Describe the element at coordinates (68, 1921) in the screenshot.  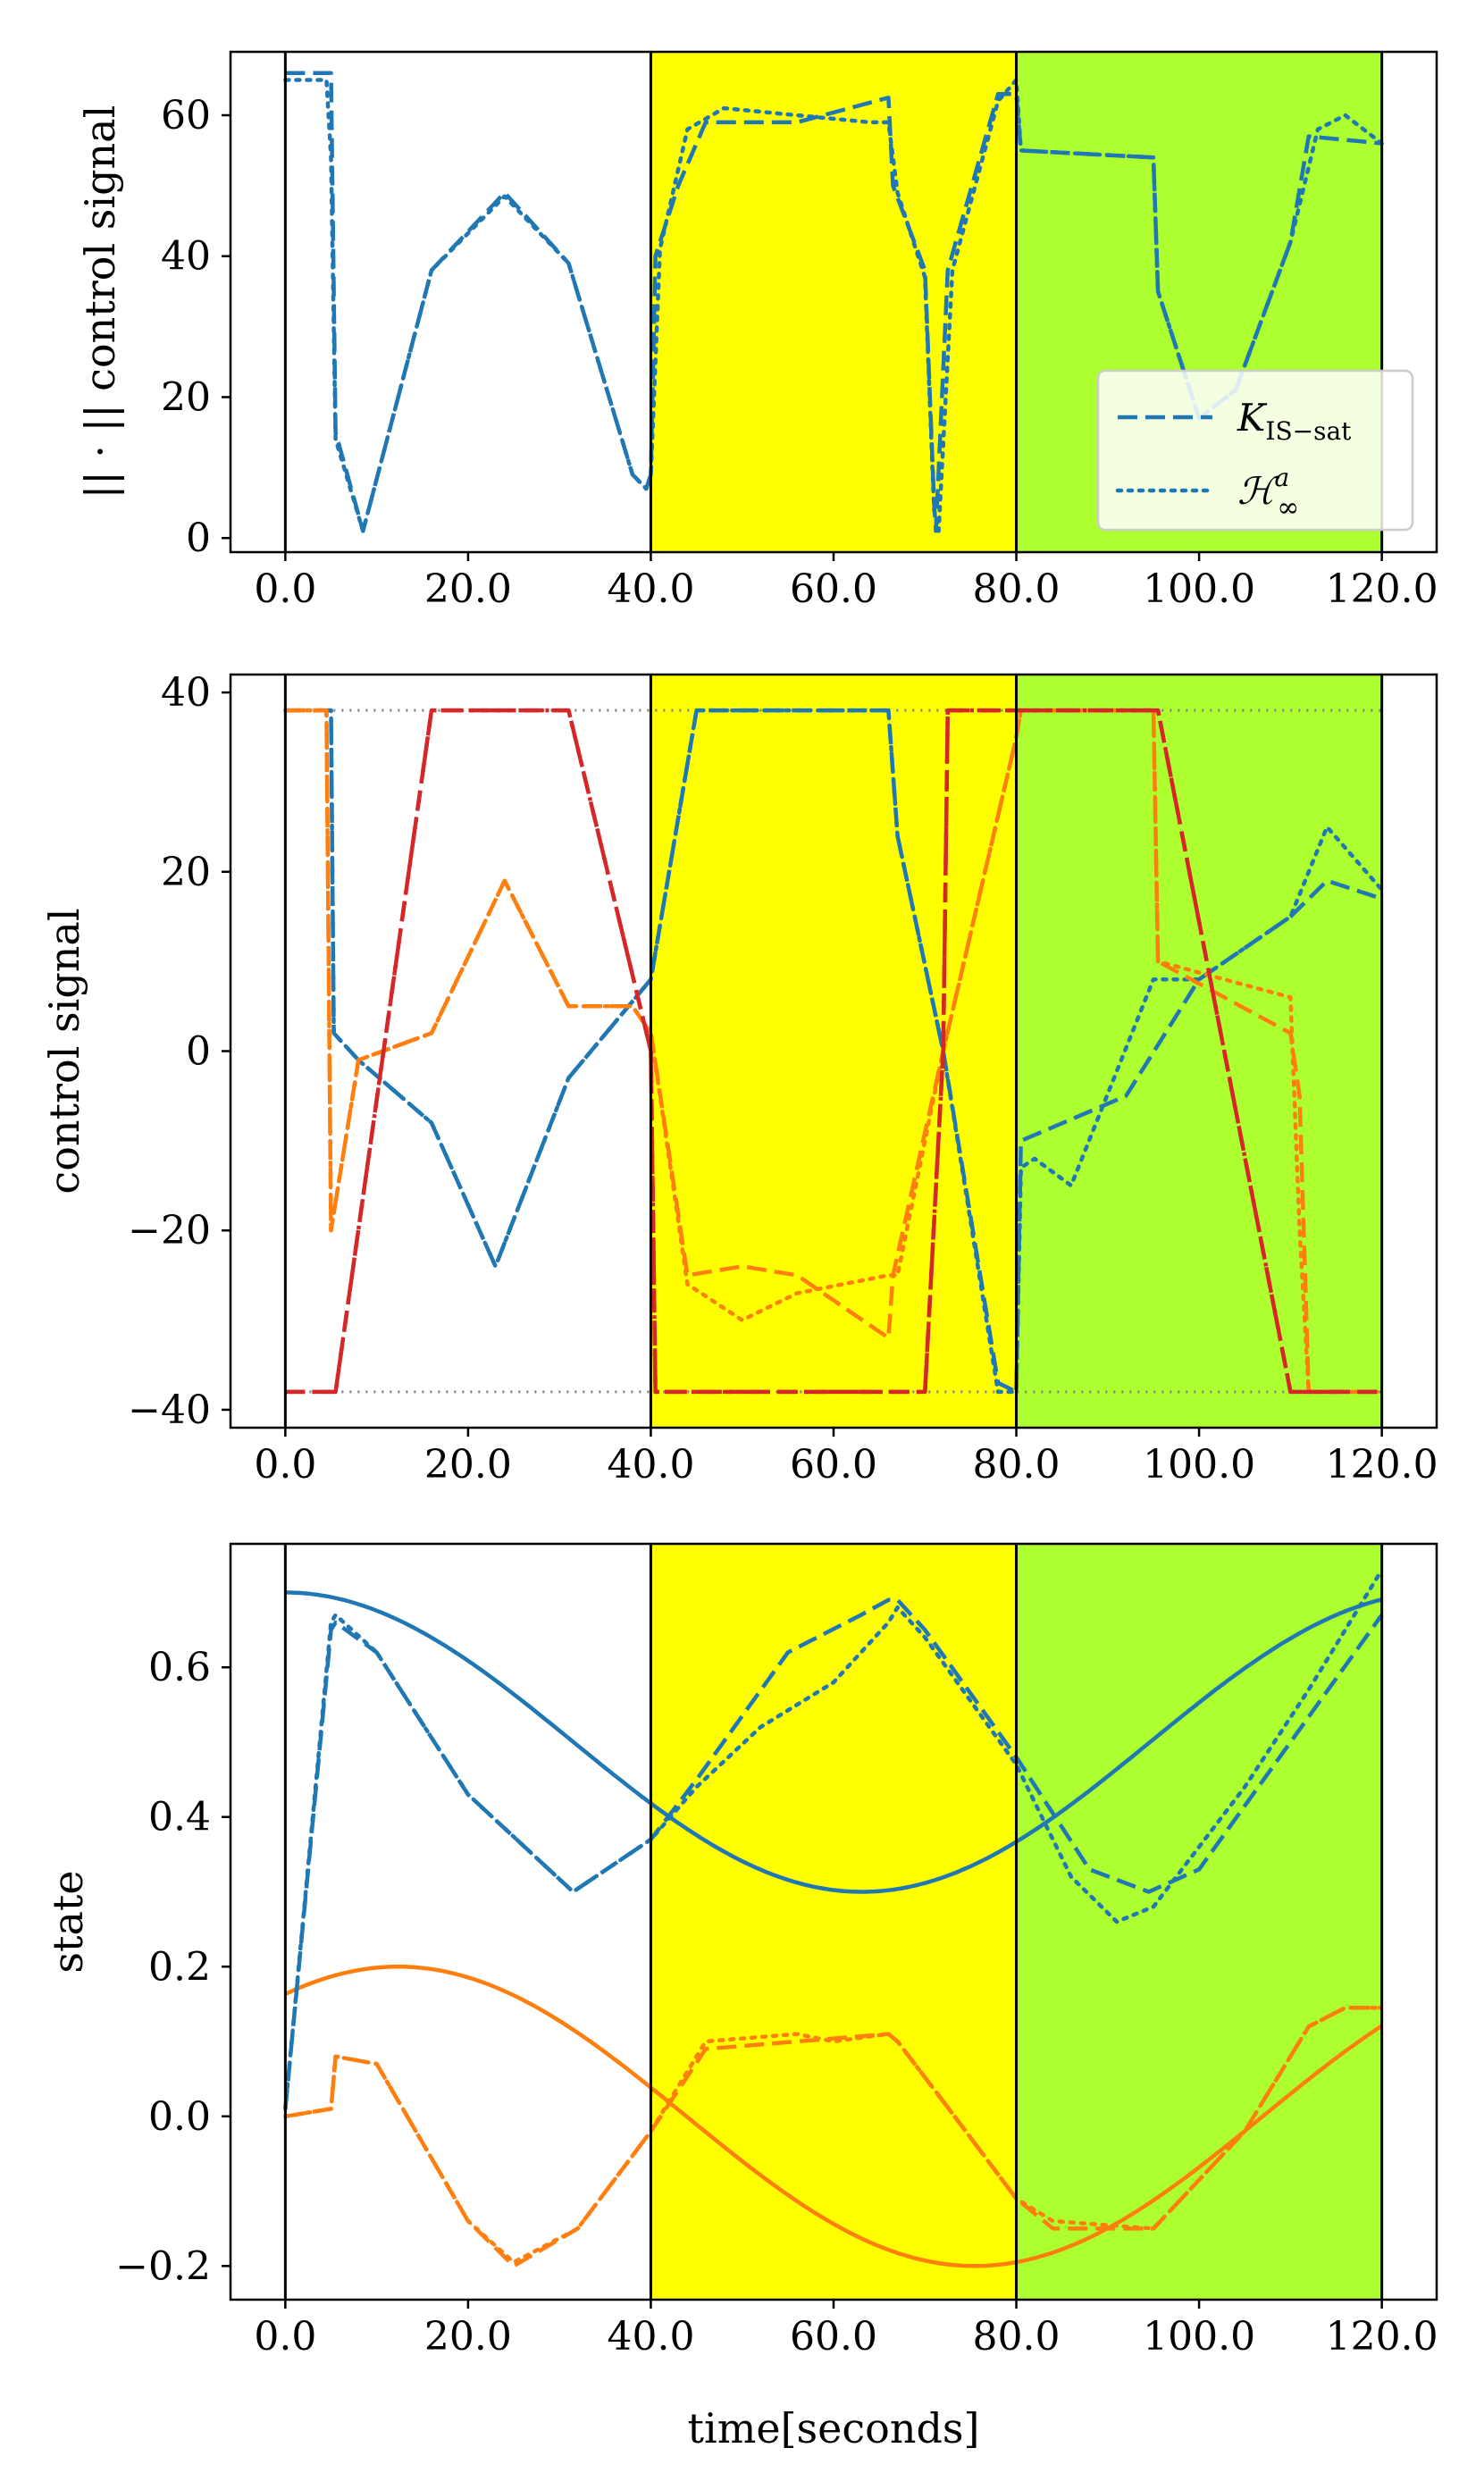
I see `y-axis-label: state` at that location.